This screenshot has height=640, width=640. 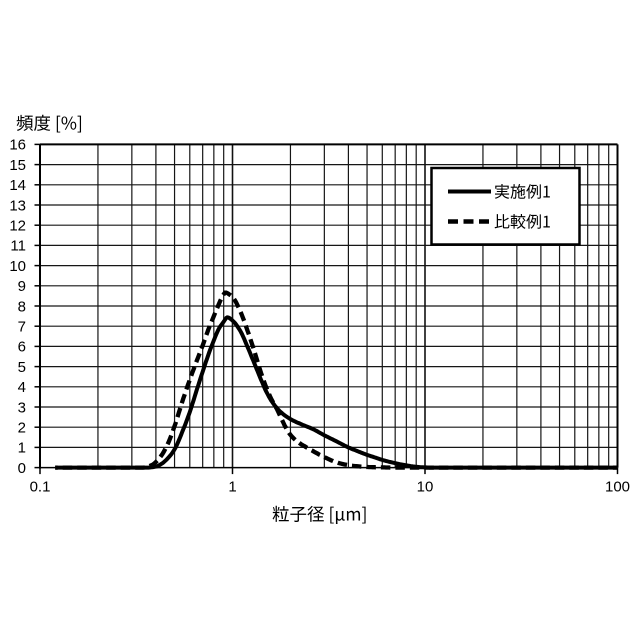 I want to click on svg-text: 7, so click(x=22, y=327).